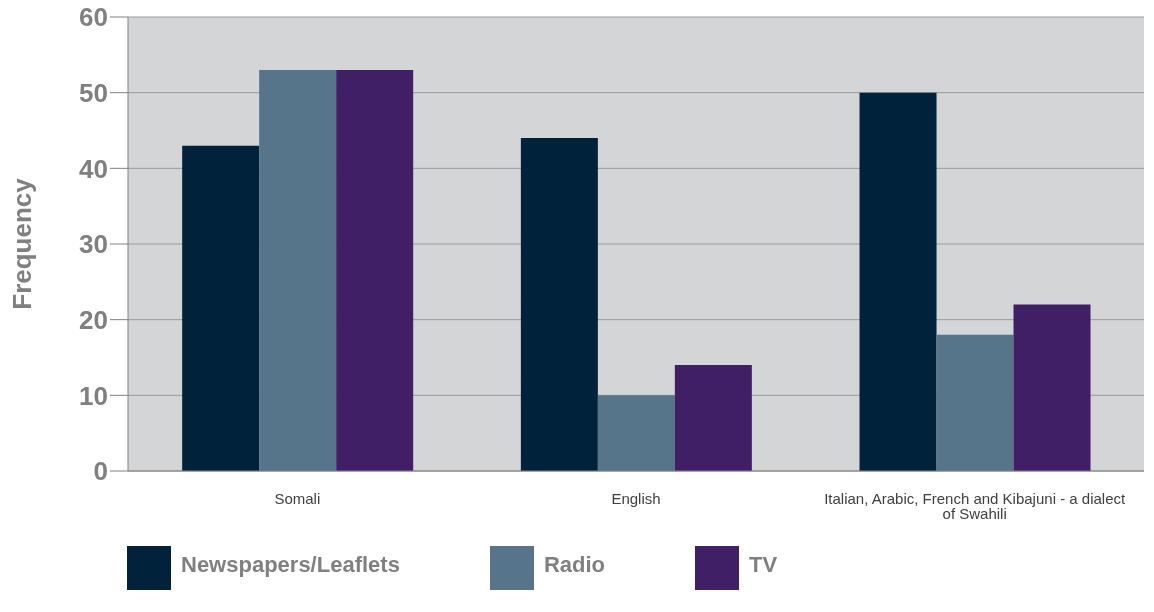 Image resolution: width=1154 pixels, height=612 pixels. Describe the element at coordinates (297, 498) in the screenshot. I see `x-tick-label: Somali` at that location.